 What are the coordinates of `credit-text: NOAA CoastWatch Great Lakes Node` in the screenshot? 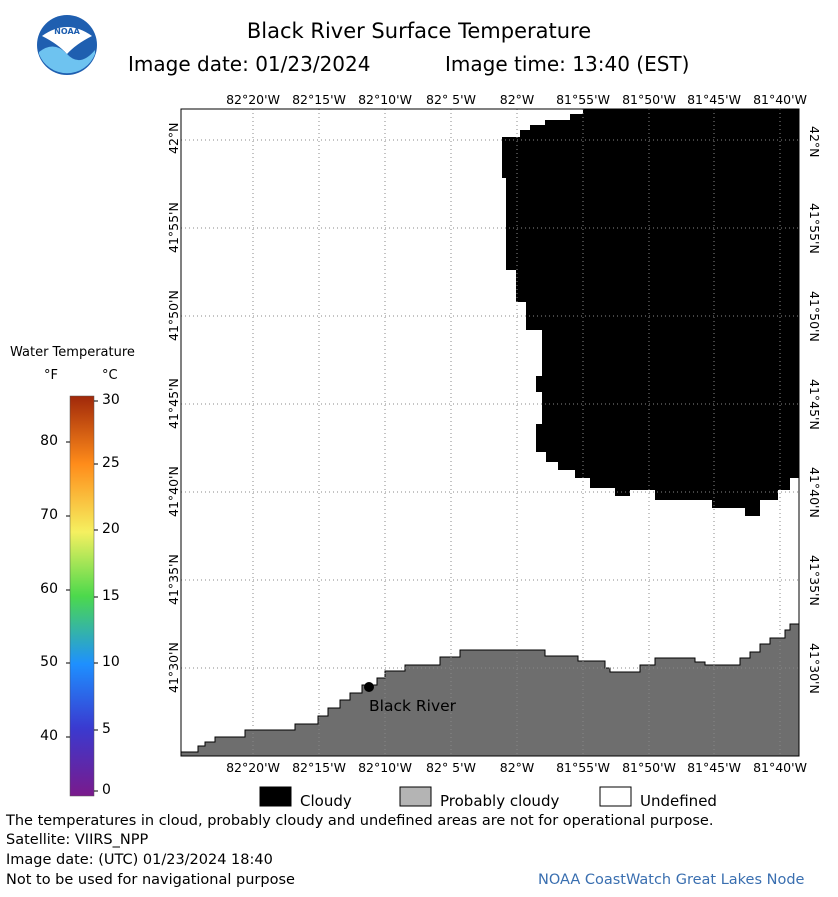 It's located at (671, 880).